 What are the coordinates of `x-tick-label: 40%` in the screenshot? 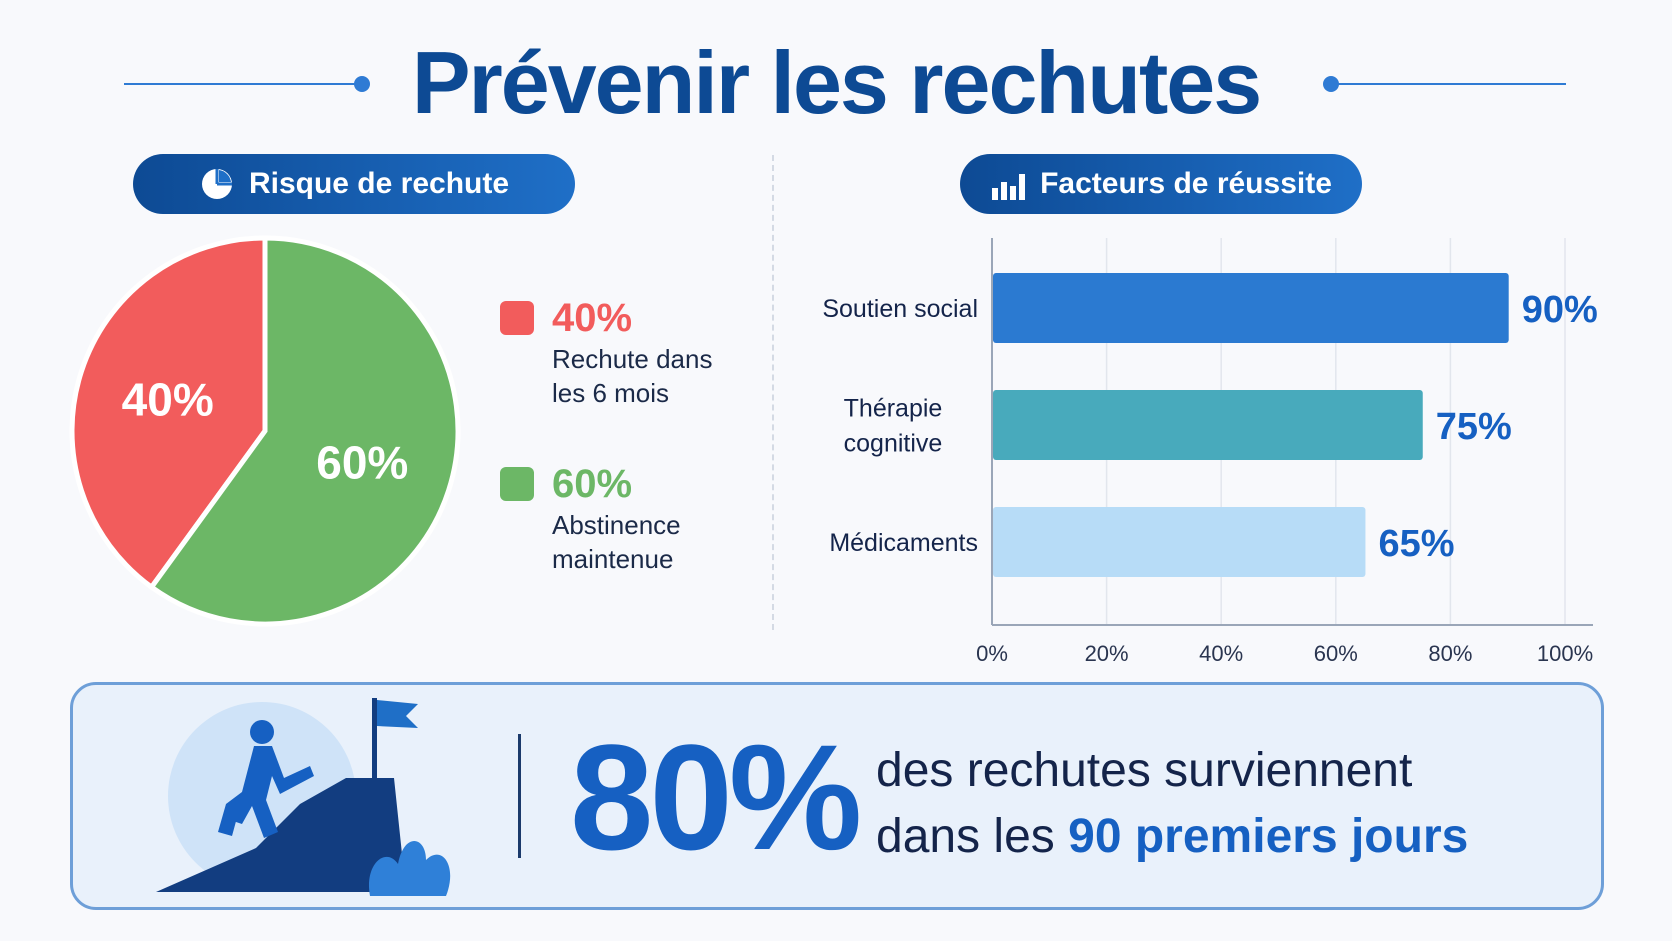 It's located at (1221, 653).